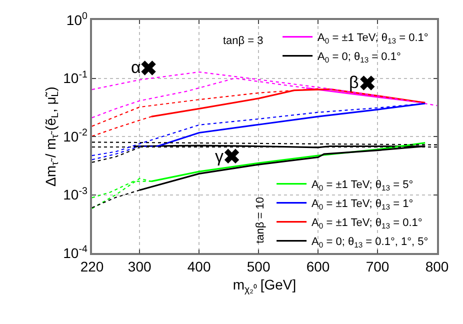 The image size is (463, 324). Describe the element at coordinates (378, 266) in the screenshot. I see `x-tick-label: 700` at that location.